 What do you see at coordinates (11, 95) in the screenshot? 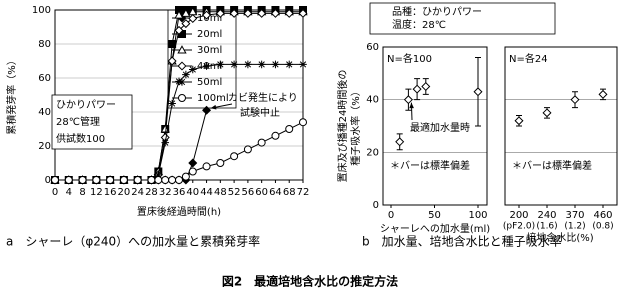
I see `y-axis-label: 累積発芽率（%）` at bounding box center [11, 95].